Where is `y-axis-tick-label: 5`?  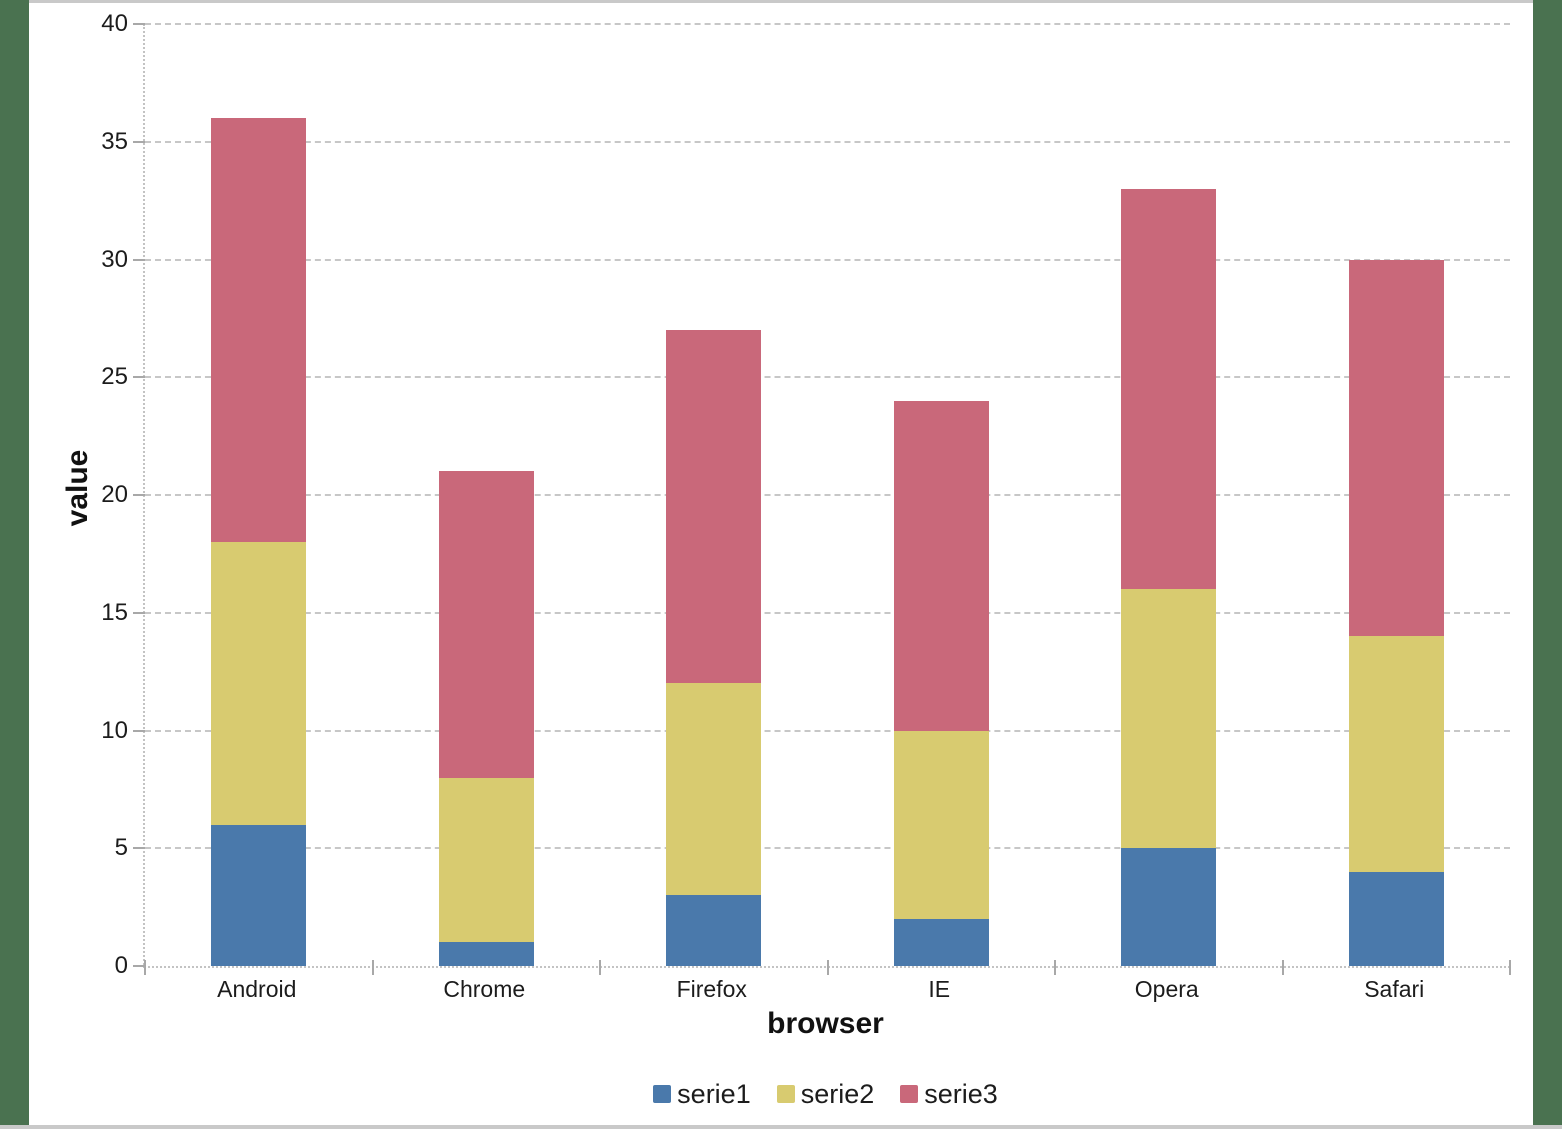
y-axis-tick-label: 5 is located at coordinates (121, 848).